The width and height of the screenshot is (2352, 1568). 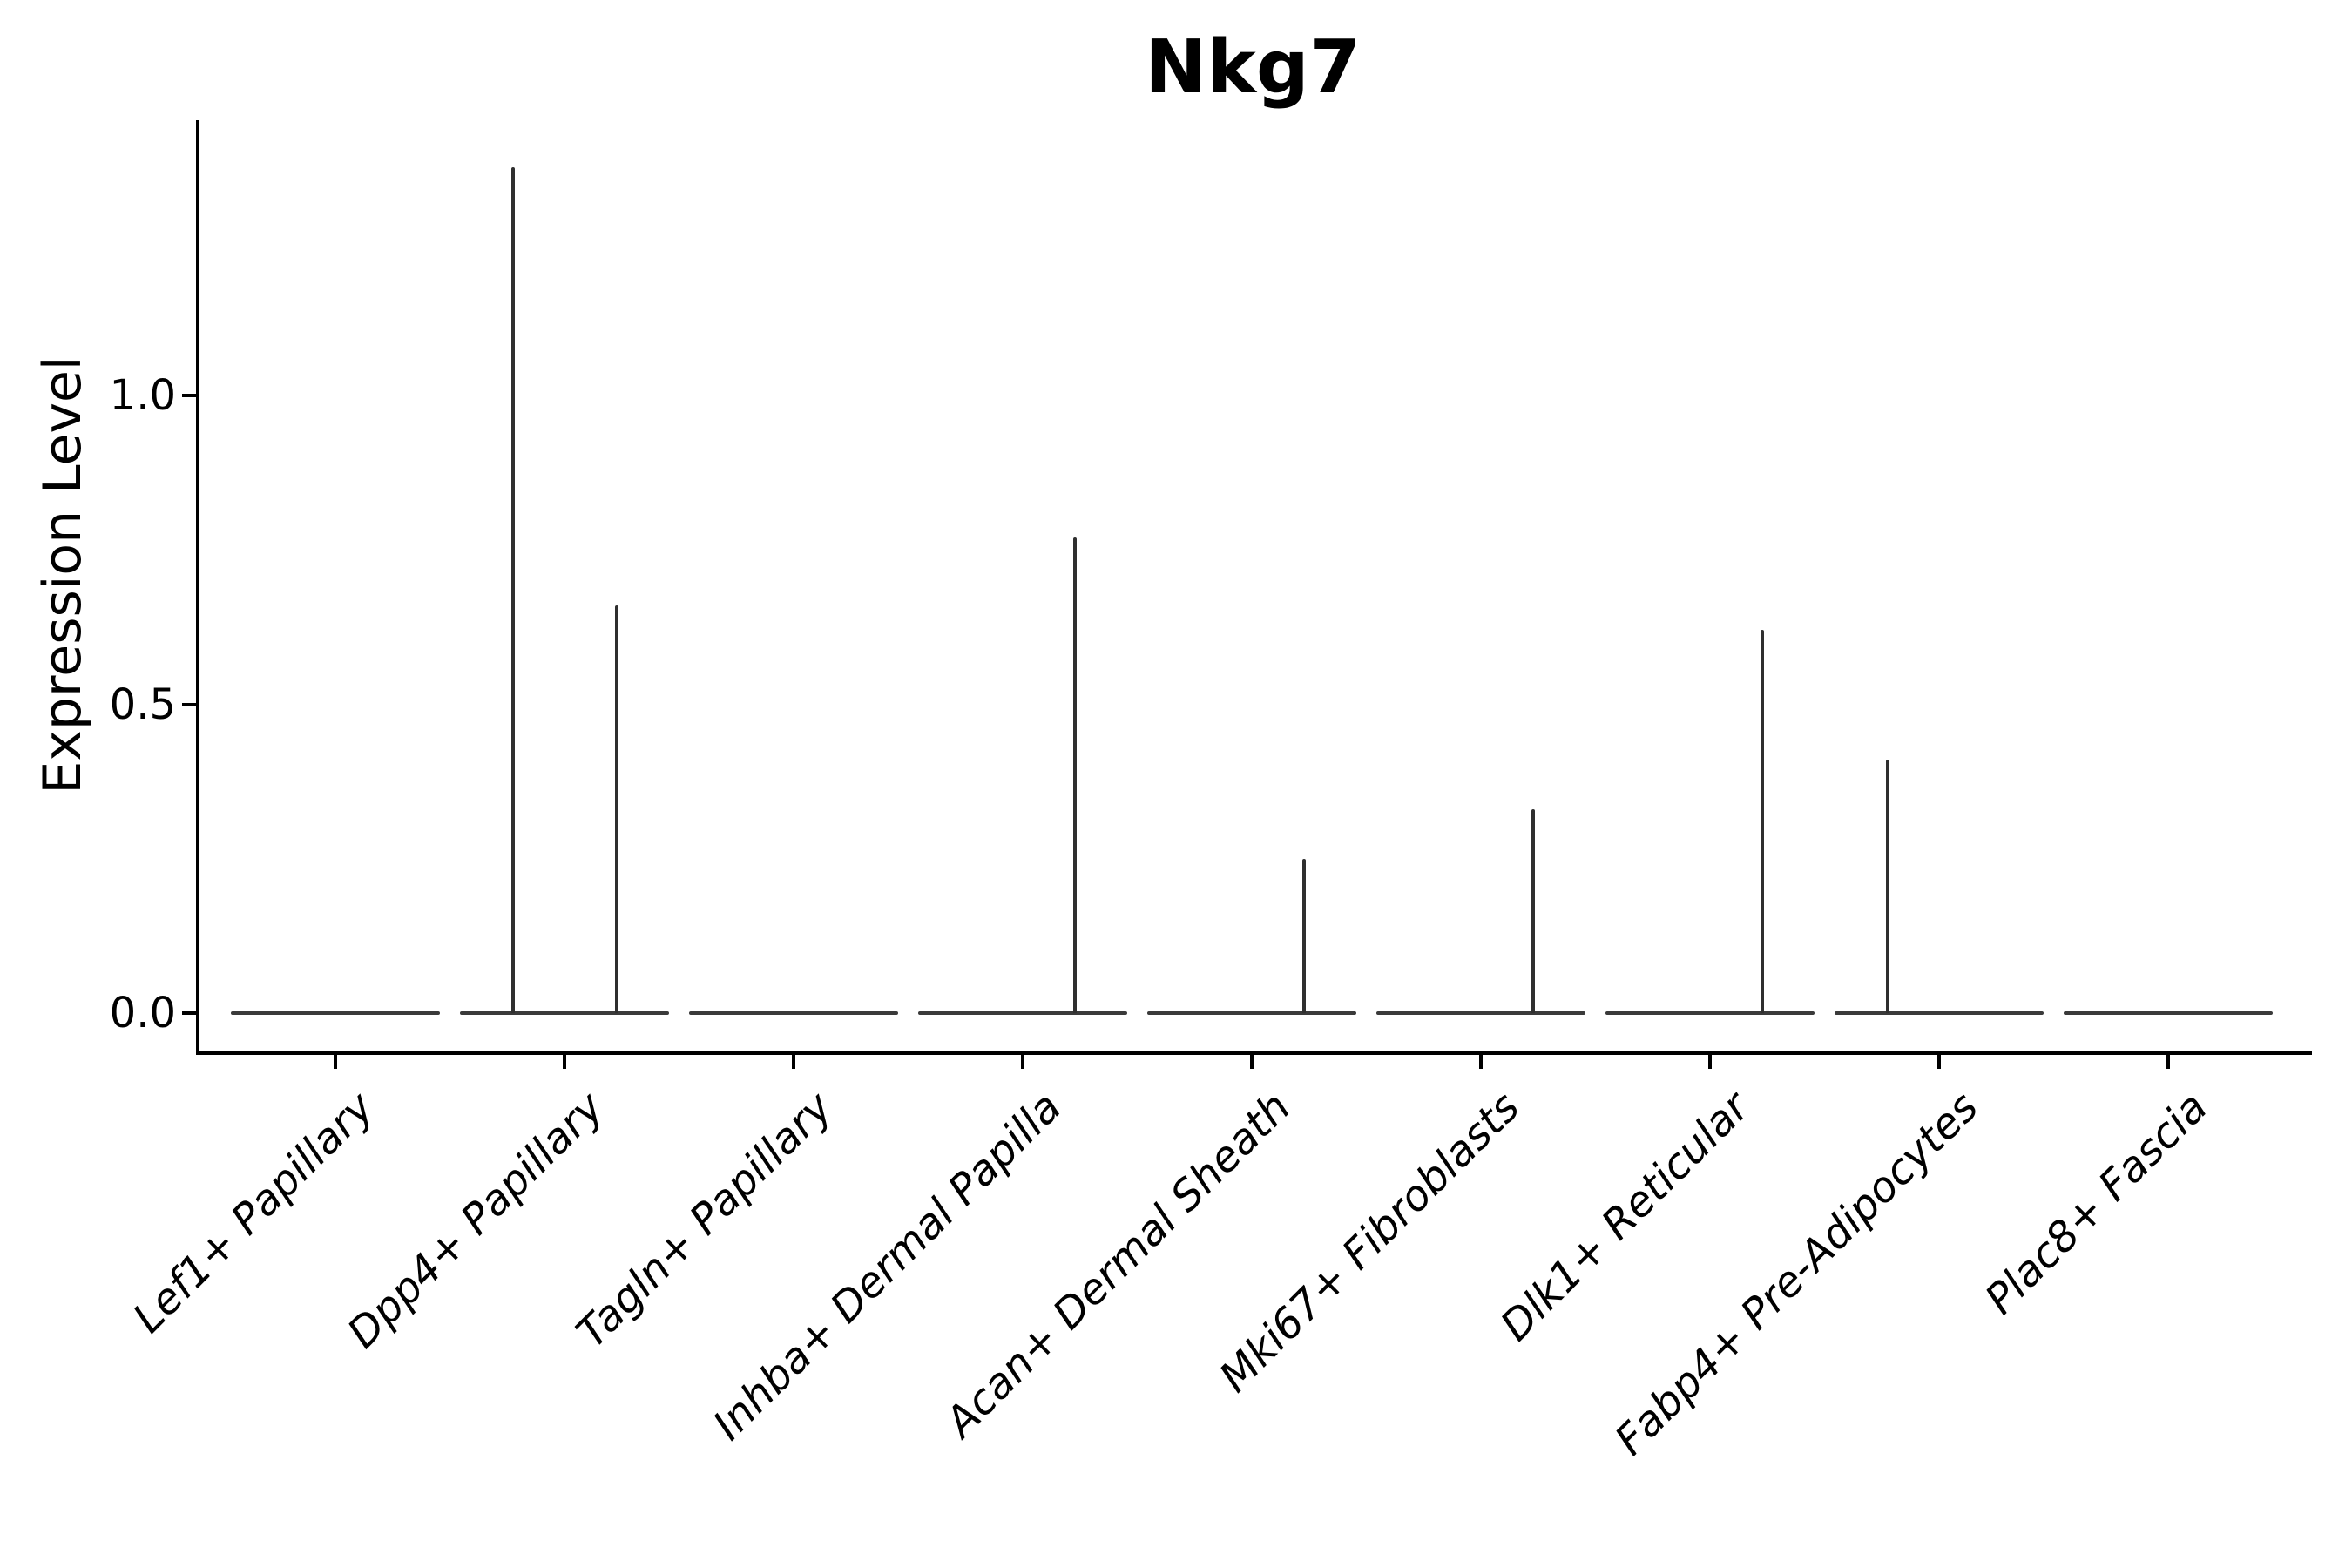 What do you see at coordinates (142, 395) in the screenshot?
I see `y-axis-tick-label: 1.0` at bounding box center [142, 395].